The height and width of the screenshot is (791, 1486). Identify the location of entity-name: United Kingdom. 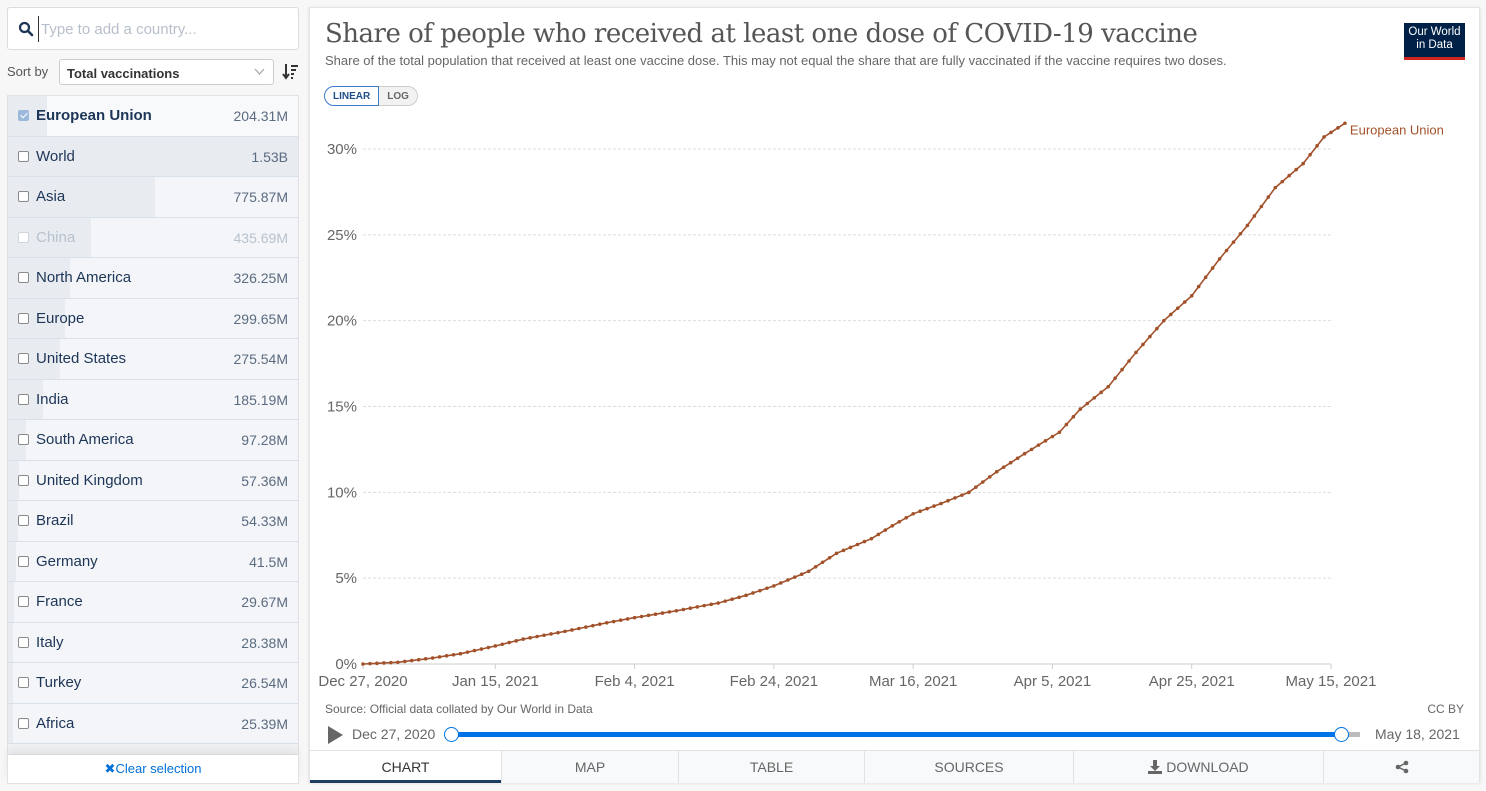
(89, 480).